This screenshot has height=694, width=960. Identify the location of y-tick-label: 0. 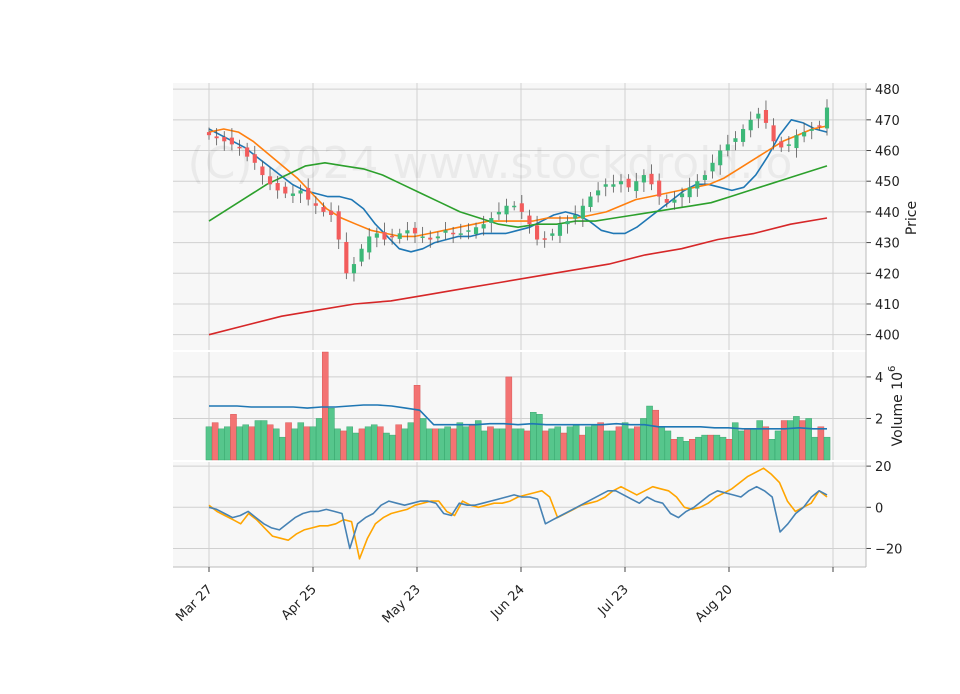
(879, 508).